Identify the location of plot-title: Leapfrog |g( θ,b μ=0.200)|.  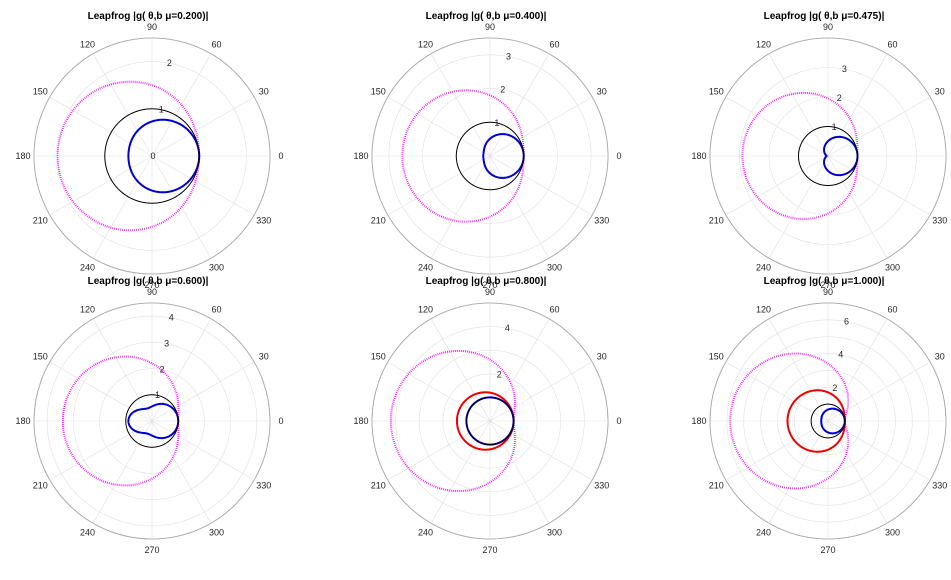
(148, 16).